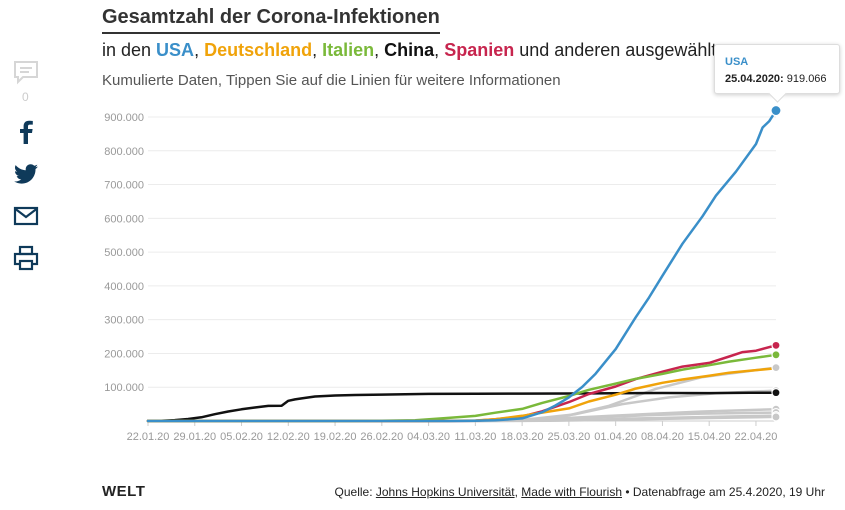 Image resolution: width=845 pixels, height=510 pixels. What do you see at coordinates (124, 321) in the screenshot?
I see `y-tick-label: 300.000` at bounding box center [124, 321].